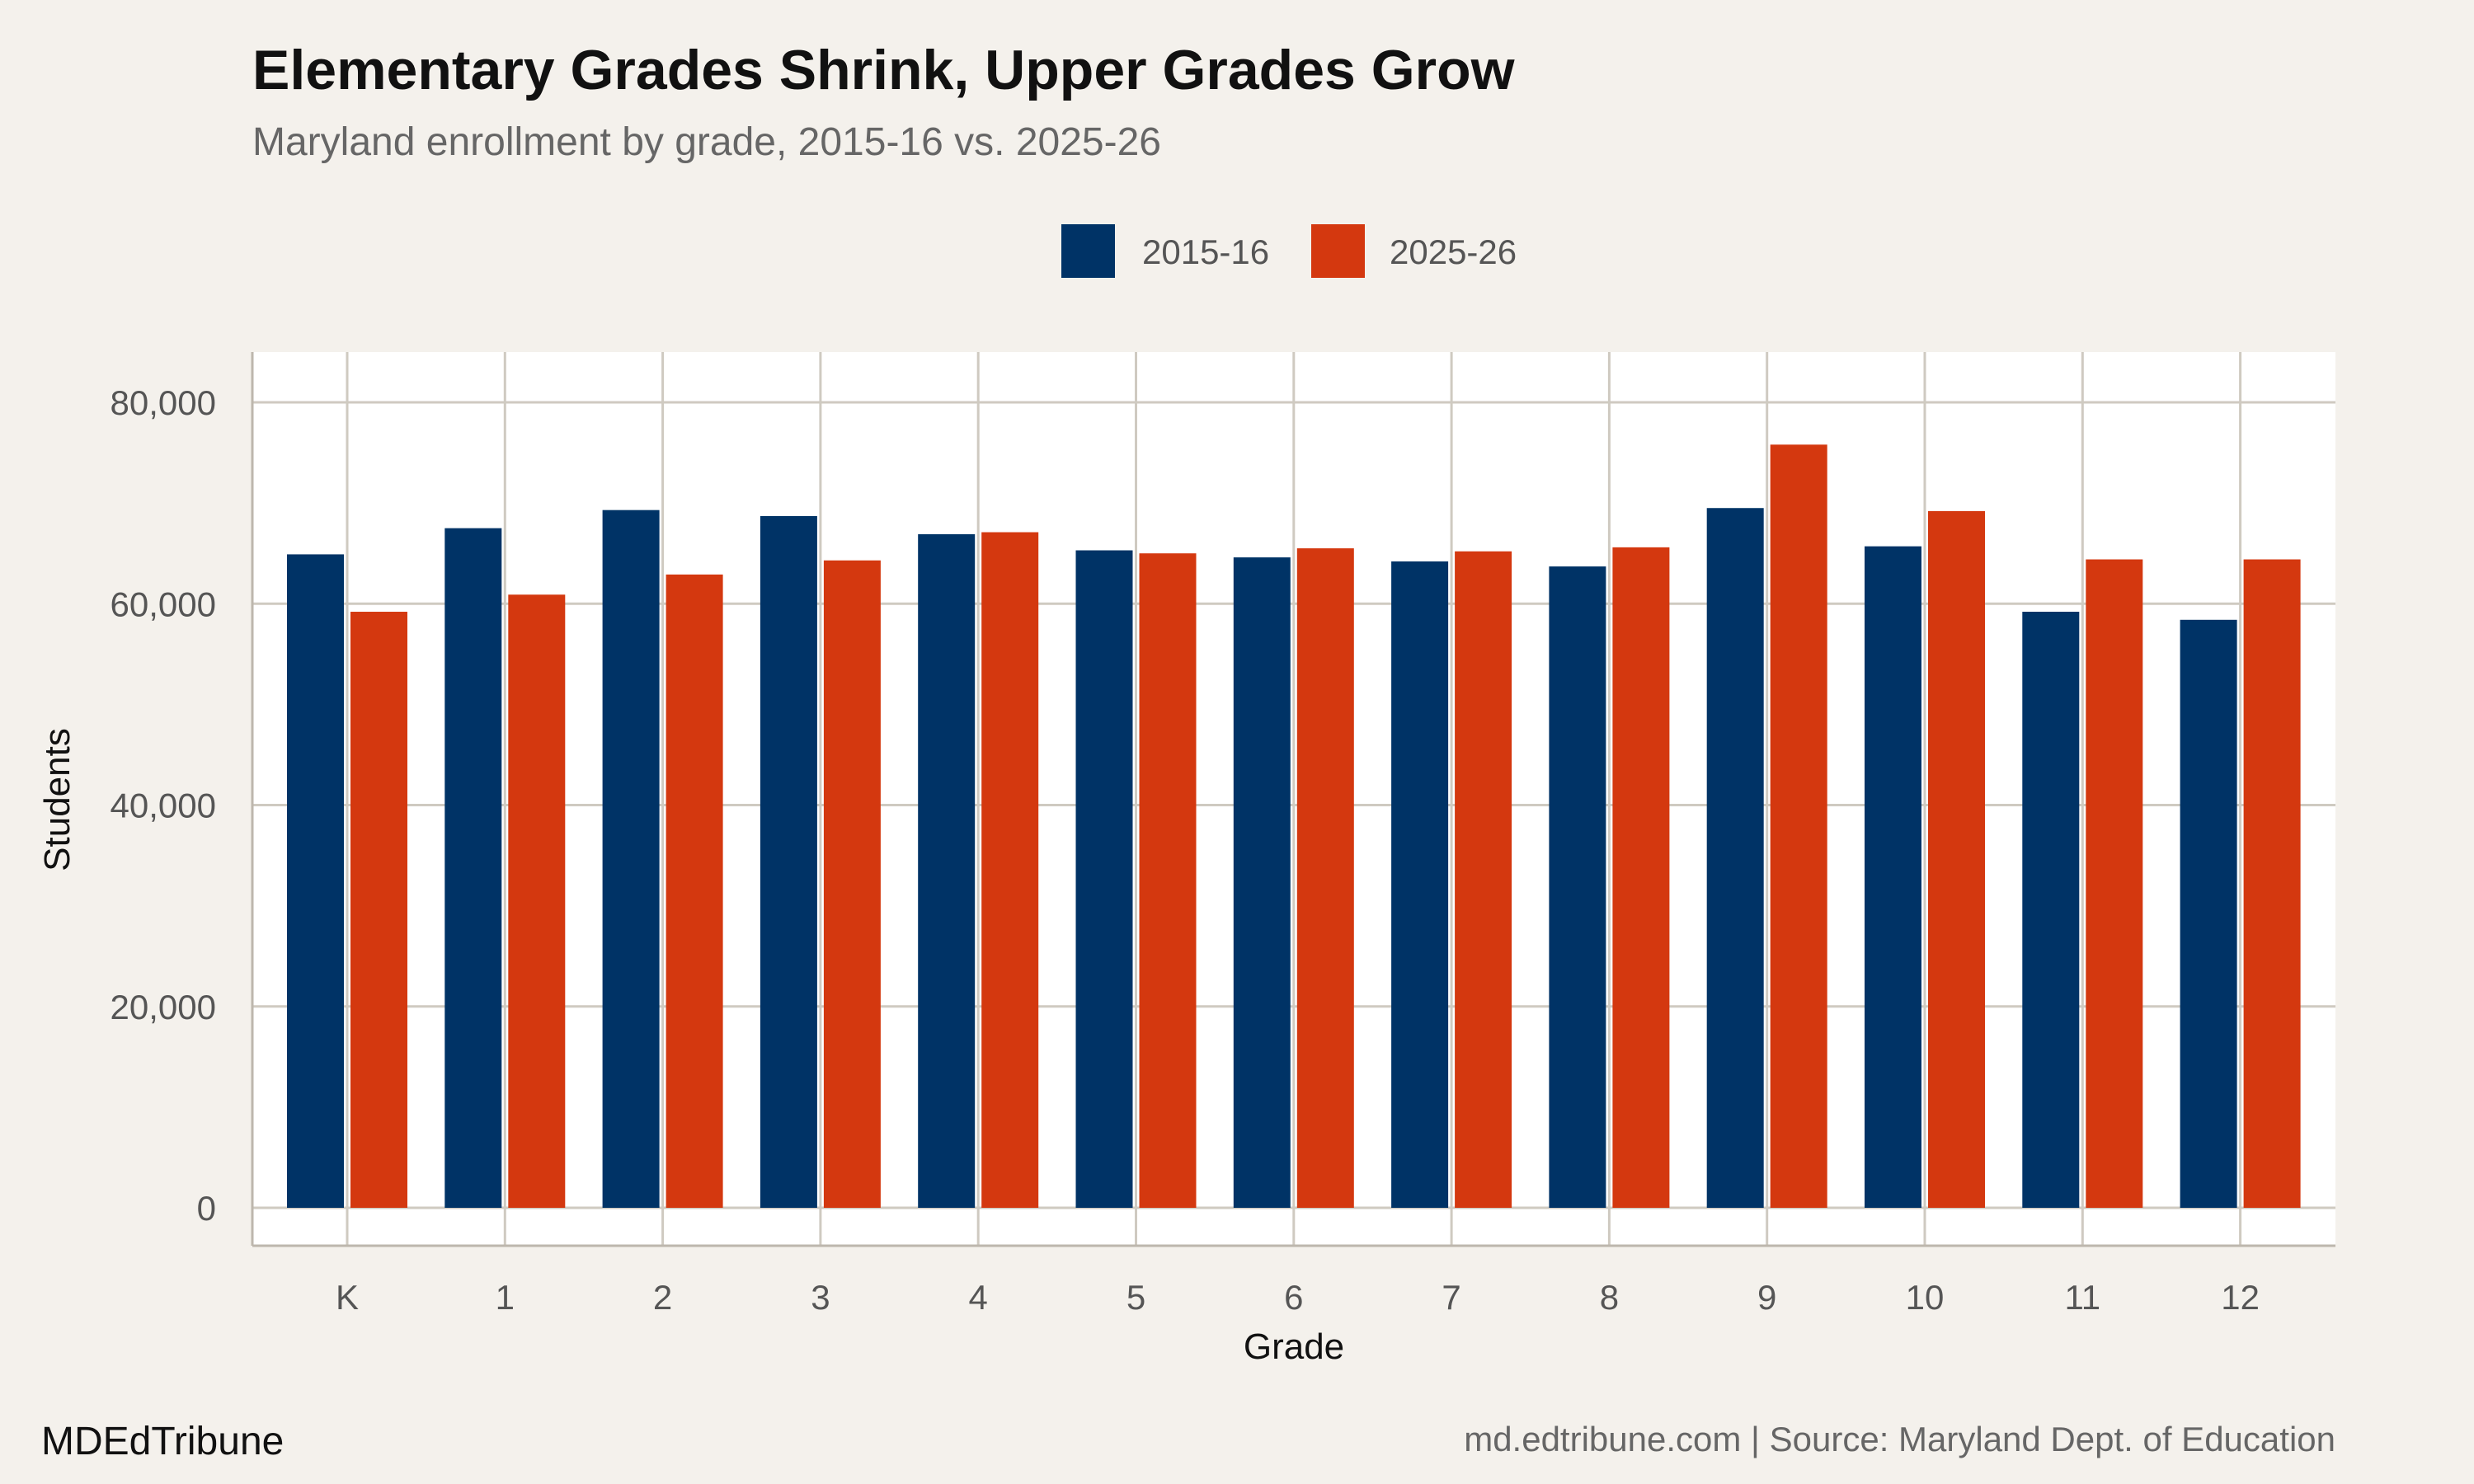 Image resolution: width=2474 pixels, height=1484 pixels. What do you see at coordinates (505, 1297) in the screenshot?
I see `x-tick-label: 1` at bounding box center [505, 1297].